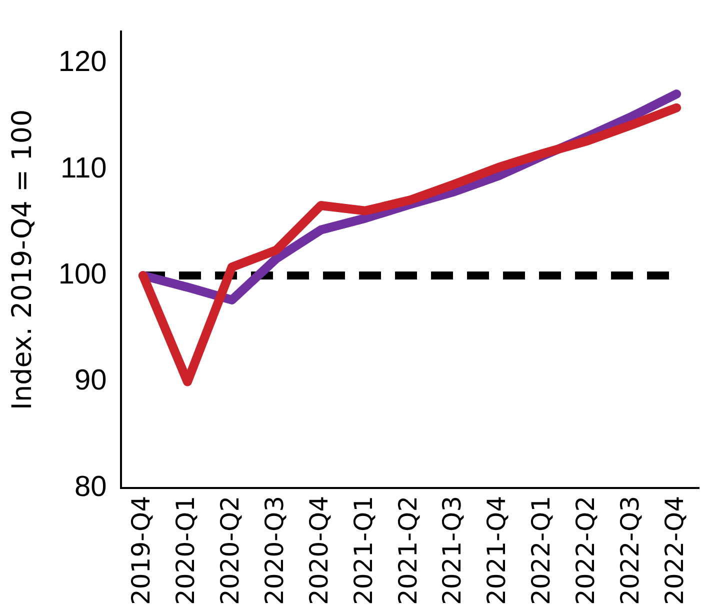 The height and width of the screenshot is (615, 715). What do you see at coordinates (83, 168) in the screenshot?
I see `y-tick-label: 110` at bounding box center [83, 168].